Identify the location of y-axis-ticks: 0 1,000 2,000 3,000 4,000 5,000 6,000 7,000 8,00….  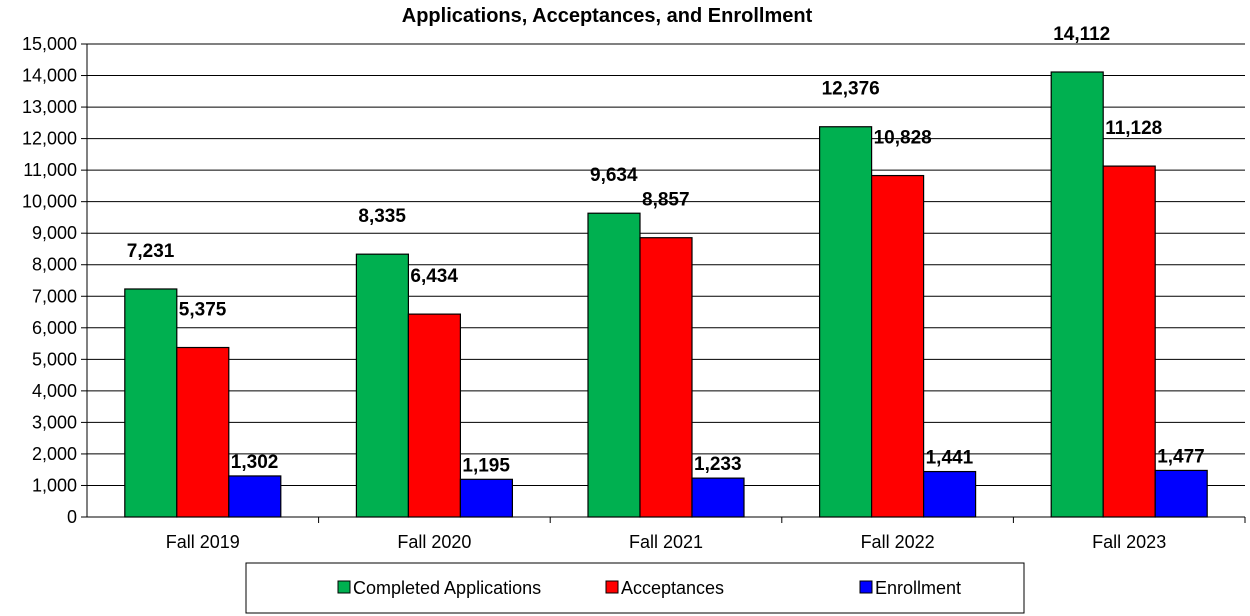
(54, 280).